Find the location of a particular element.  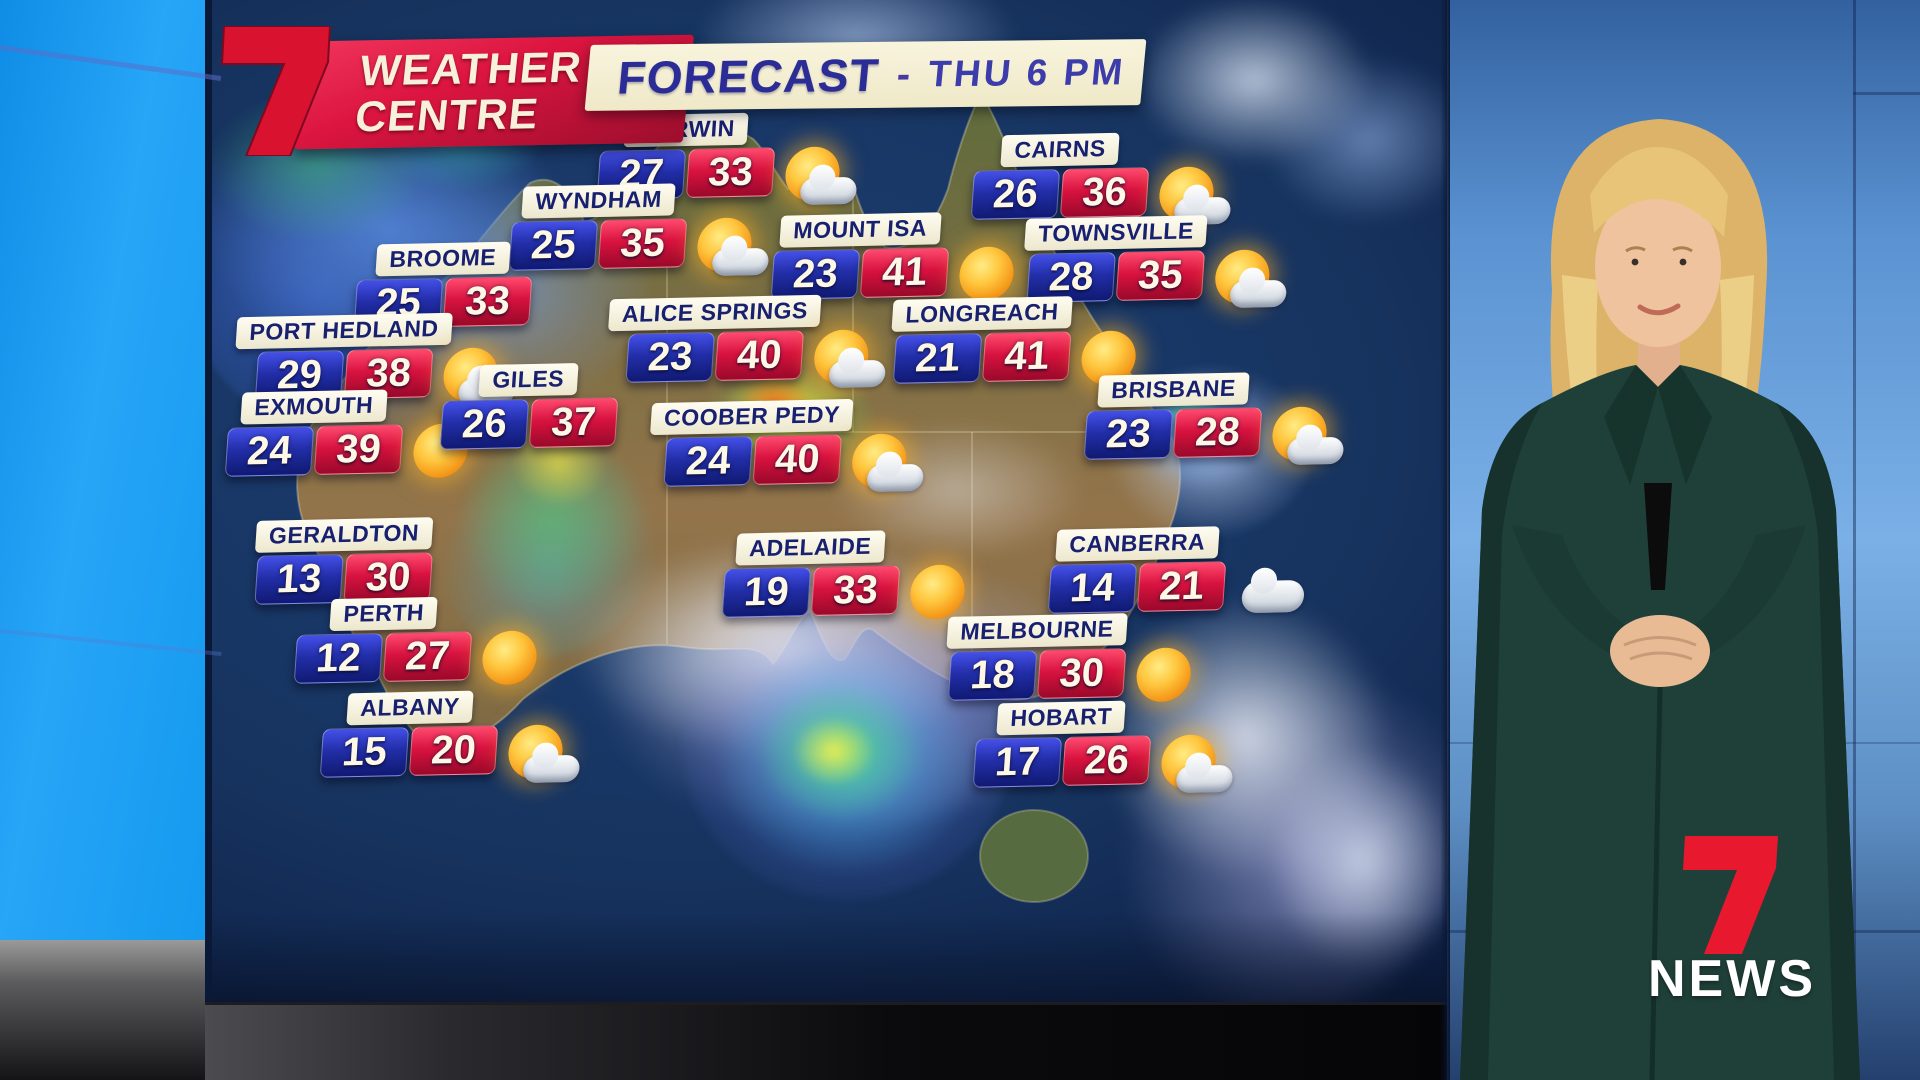

station-temps: 26 37 is located at coordinates (528, 423).